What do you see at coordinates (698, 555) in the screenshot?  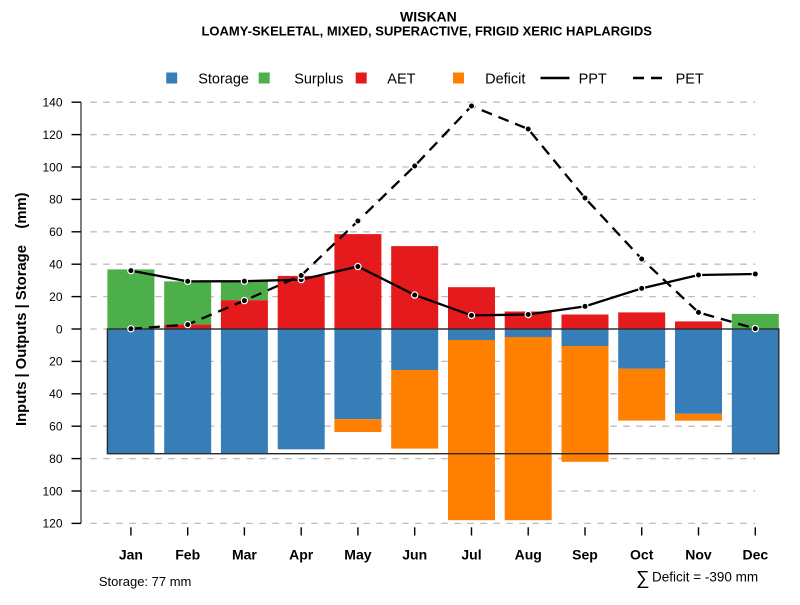 I see `svg-text: Nov` at bounding box center [698, 555].